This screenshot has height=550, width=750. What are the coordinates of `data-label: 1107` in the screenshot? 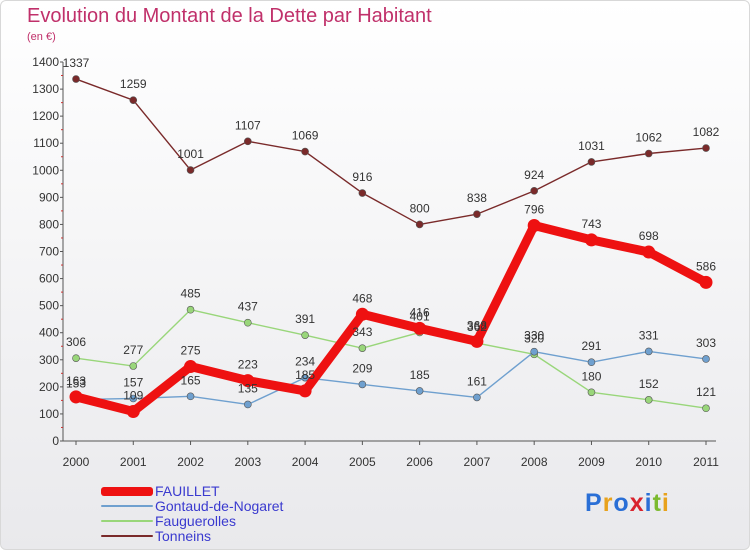 It's located at (248, 125).